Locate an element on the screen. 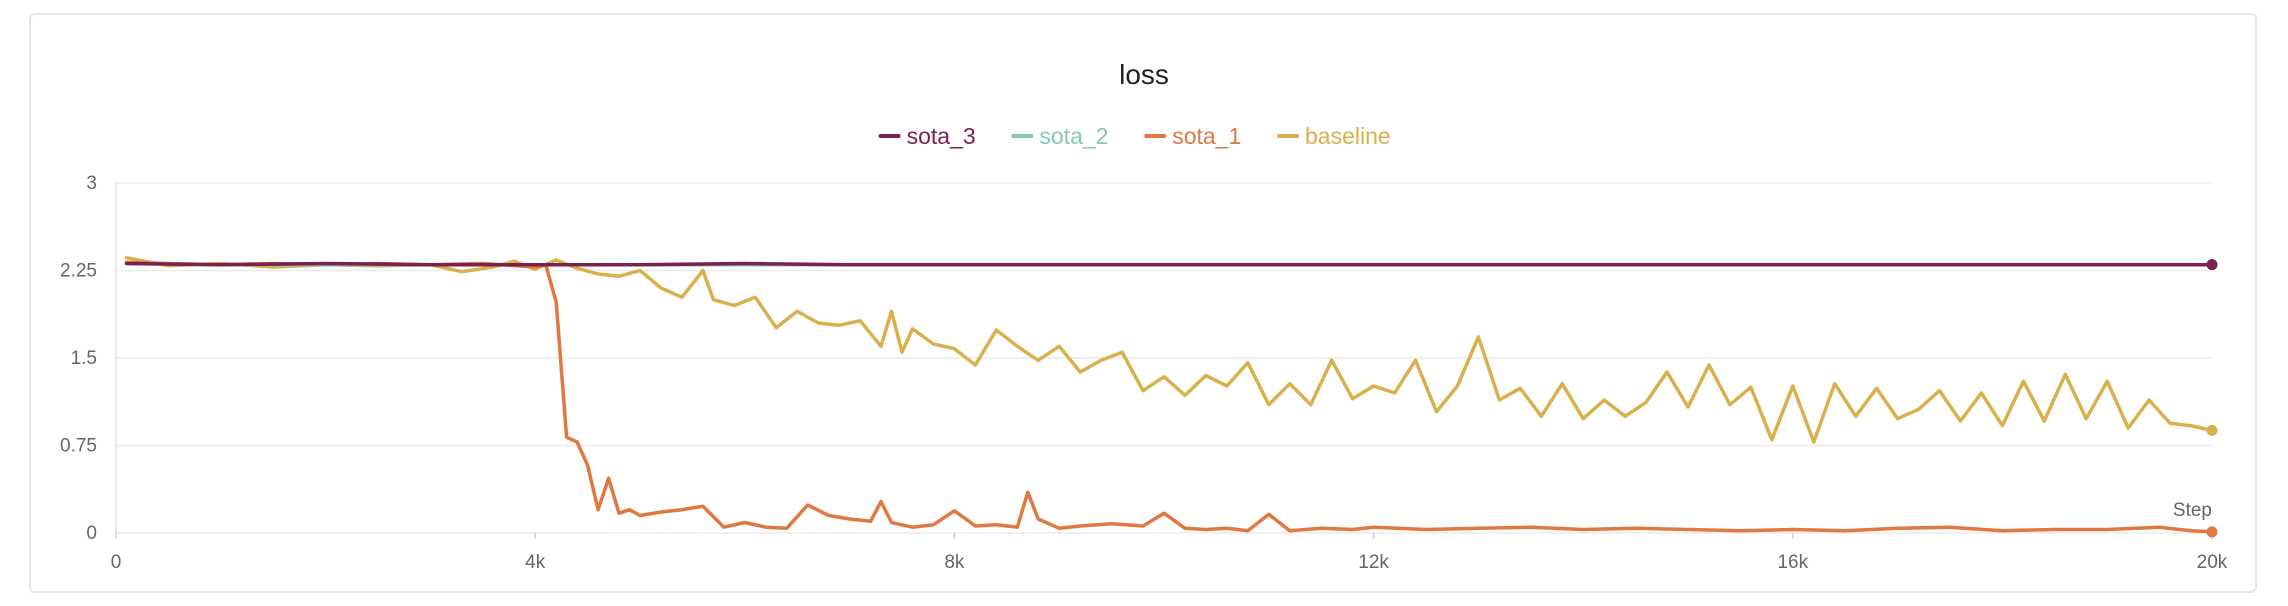 The height and width of the screenshot is (606, 2288). legend-item-sota_2: sota_2 is located at coordinates (1059, 136).